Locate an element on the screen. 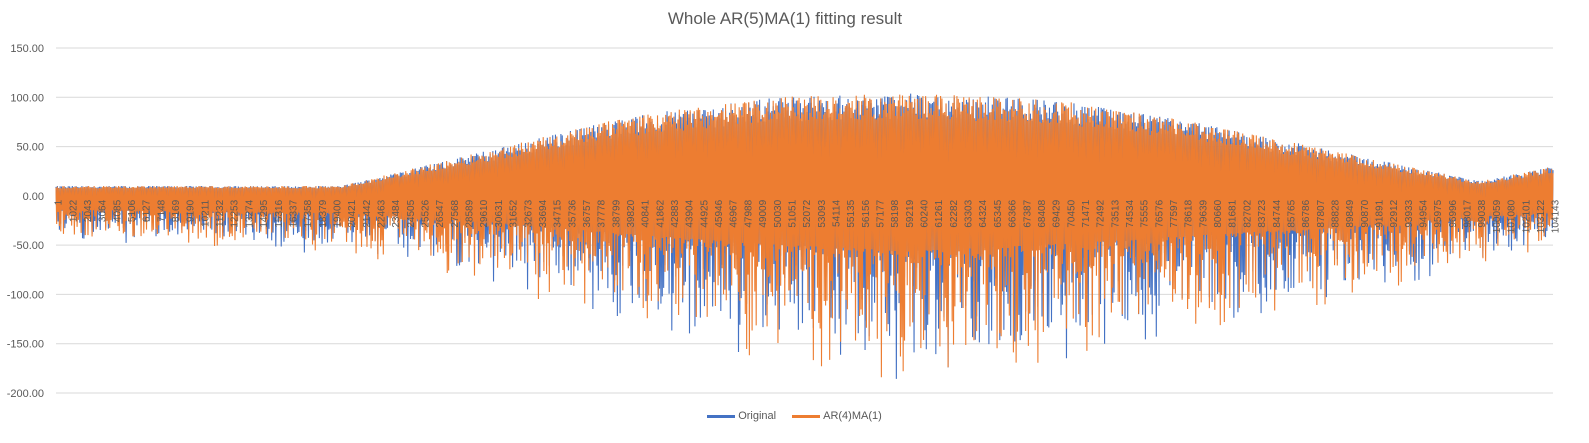 The height and width of the screenshot is (443, 1589). x-tick-label: 83723 is located at coordinates (1262, 213).